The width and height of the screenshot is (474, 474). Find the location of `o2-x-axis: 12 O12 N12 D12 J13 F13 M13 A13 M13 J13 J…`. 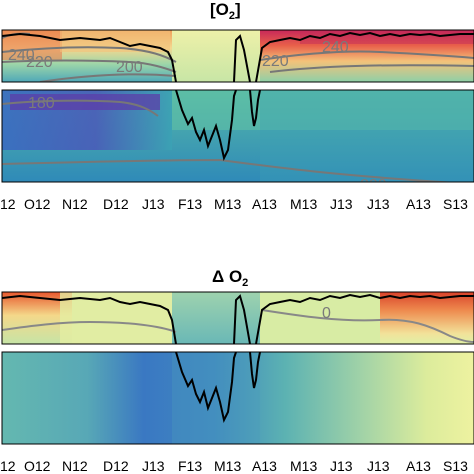

o2-x-axis: 12 O12 N12 D12 J13 F13 M13 A13 M13 J13 J… is located at coordinates (234, 204).